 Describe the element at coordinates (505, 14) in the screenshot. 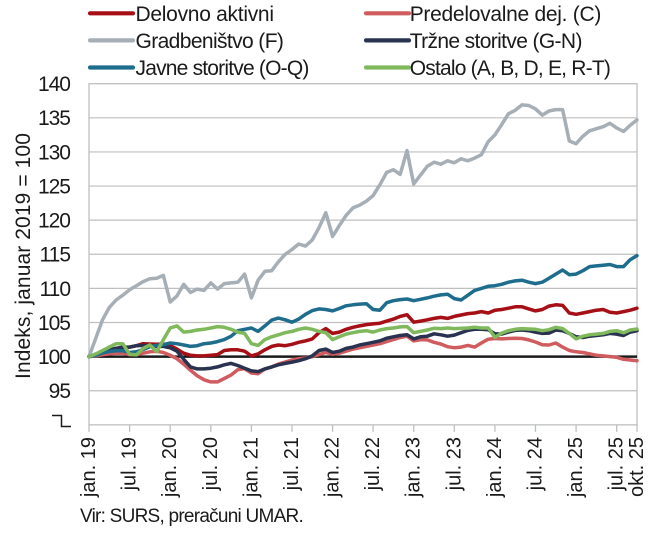

I see `svg-text: Predelovalne dej. (C)` at that location.